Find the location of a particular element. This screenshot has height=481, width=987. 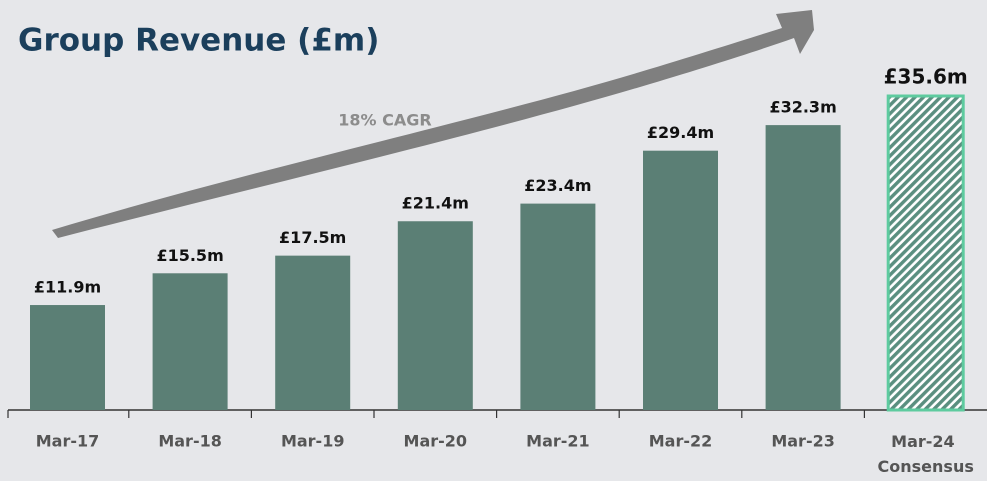

value-label: £32.3m is located at coordinates (802, 107).